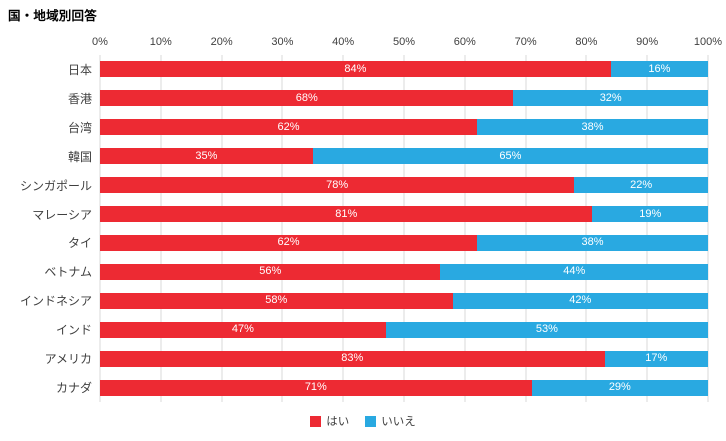 This screenshot has height=441, width=726. I want to click on bar-row: 83% 17%, so click(404, 358).